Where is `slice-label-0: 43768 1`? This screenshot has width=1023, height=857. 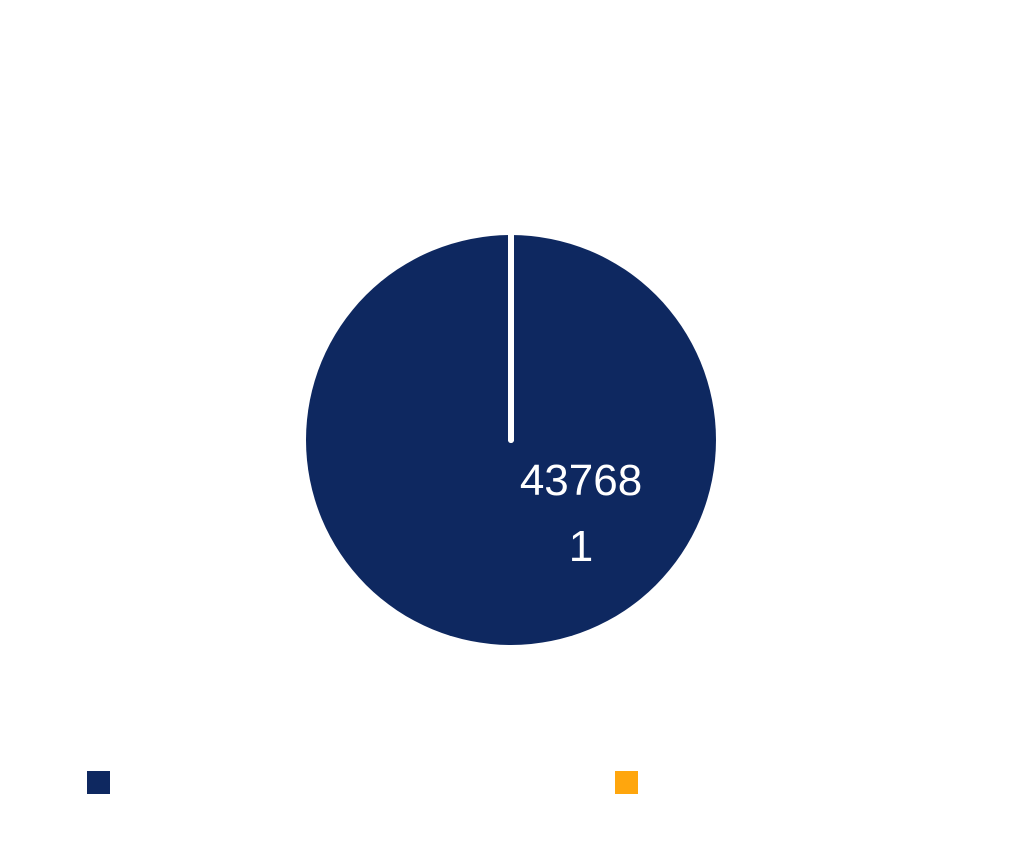 slice-label-0: 43768 1 is located at coordinates (581, 513).